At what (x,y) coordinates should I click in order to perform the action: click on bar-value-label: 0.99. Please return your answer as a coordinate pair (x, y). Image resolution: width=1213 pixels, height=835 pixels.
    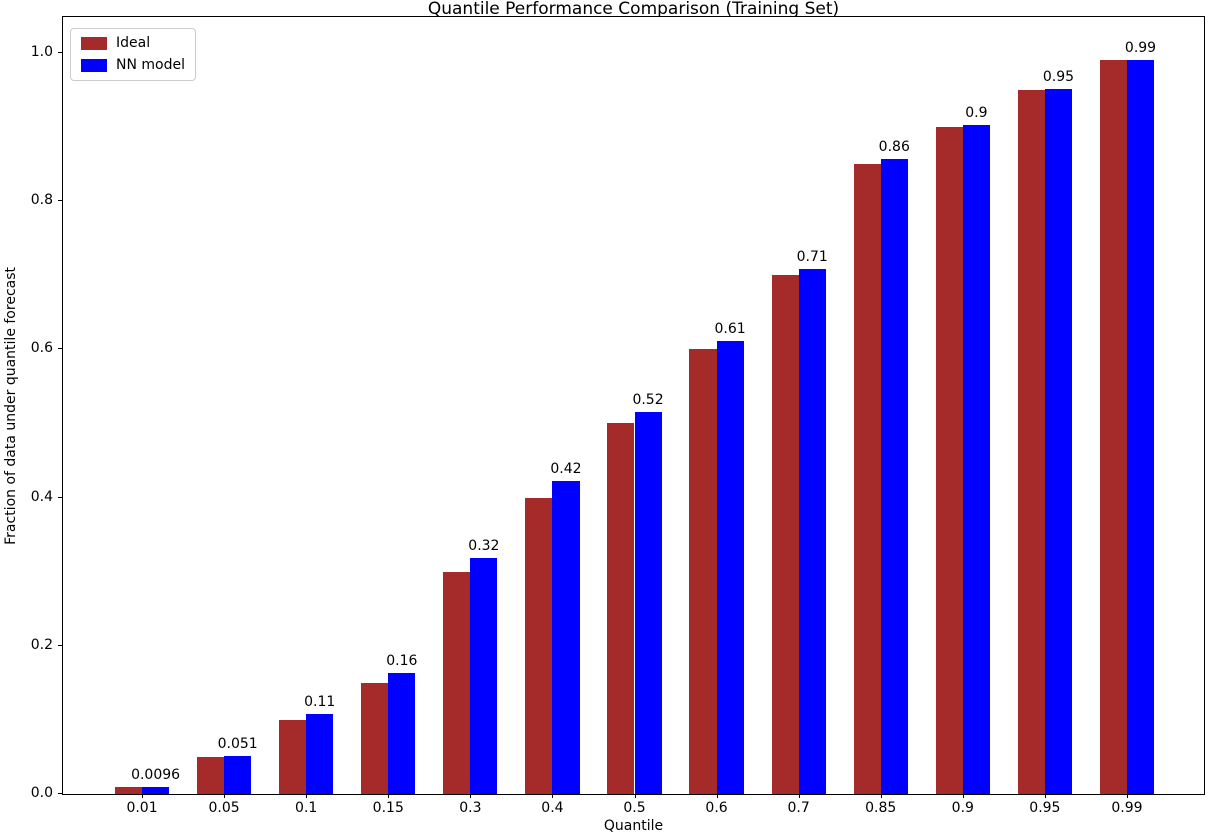
    Looking at the image, I should click on (1140, 48).